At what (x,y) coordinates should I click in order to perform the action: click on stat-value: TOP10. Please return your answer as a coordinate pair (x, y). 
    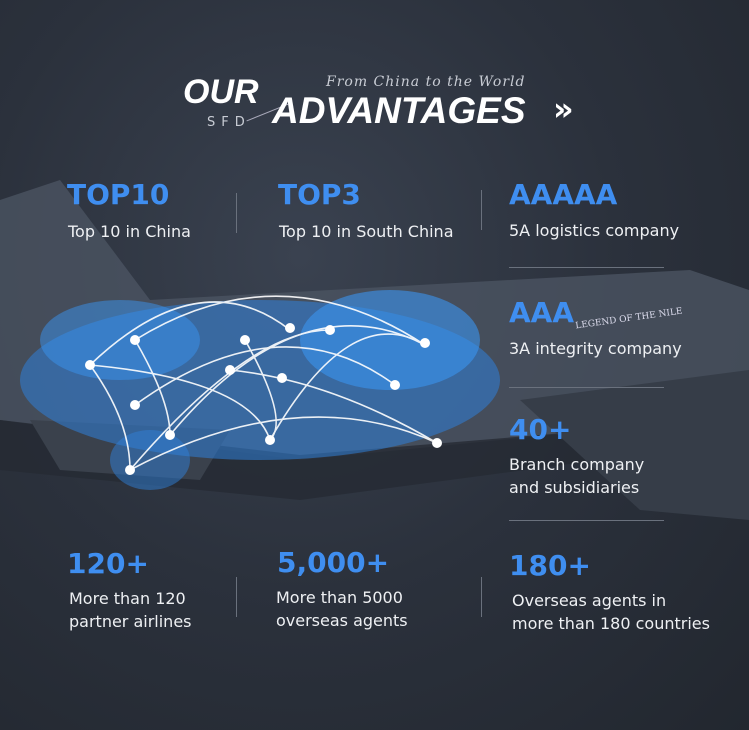
    Looking at the image, I should click on (118, 194).